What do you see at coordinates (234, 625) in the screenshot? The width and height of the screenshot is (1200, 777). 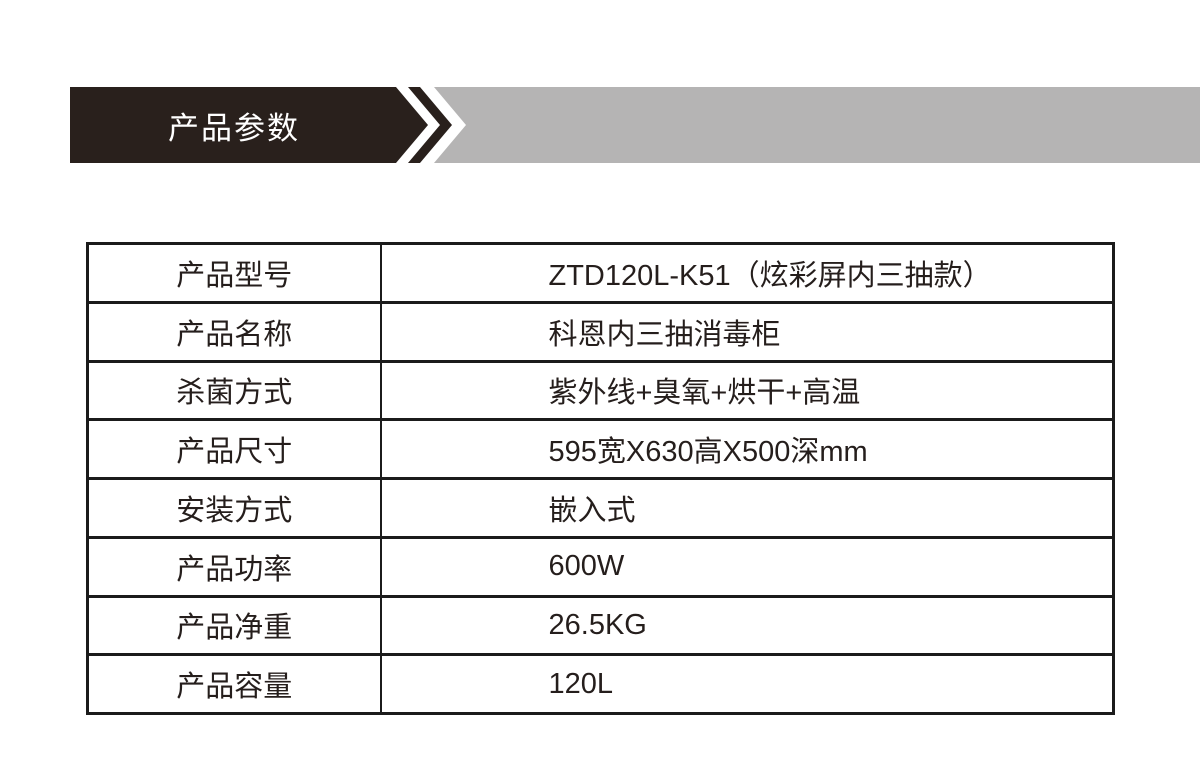 I see `spec-label: 产品净重` at bounding box center [234, 625].